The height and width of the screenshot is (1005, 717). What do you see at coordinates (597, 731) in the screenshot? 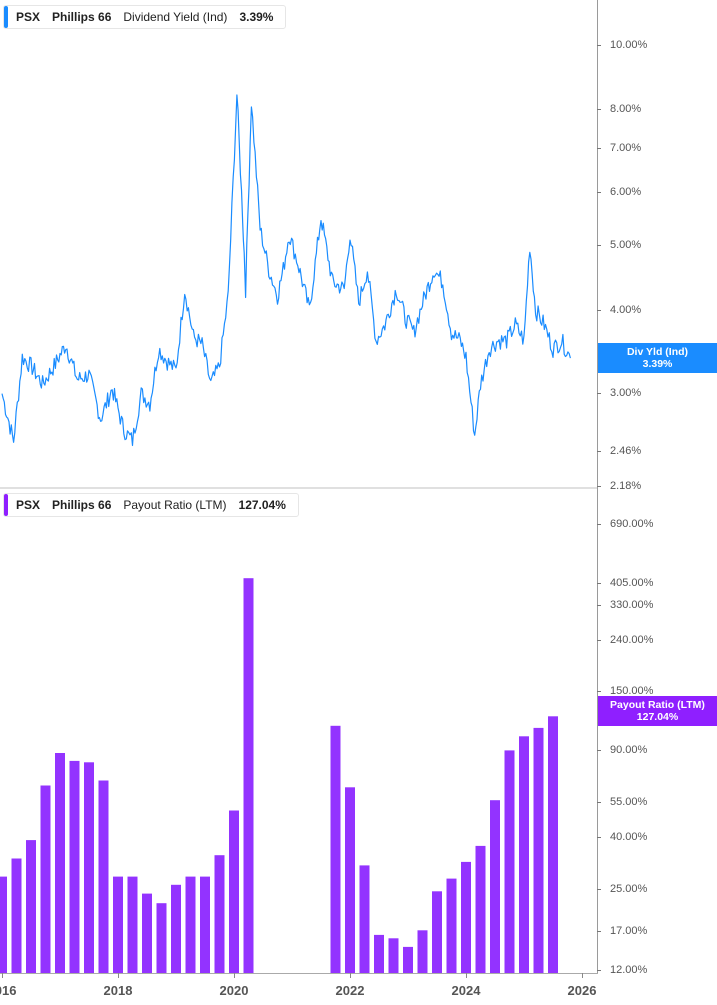
I see `bottom-y-axis` at bounding box center [597, 731].